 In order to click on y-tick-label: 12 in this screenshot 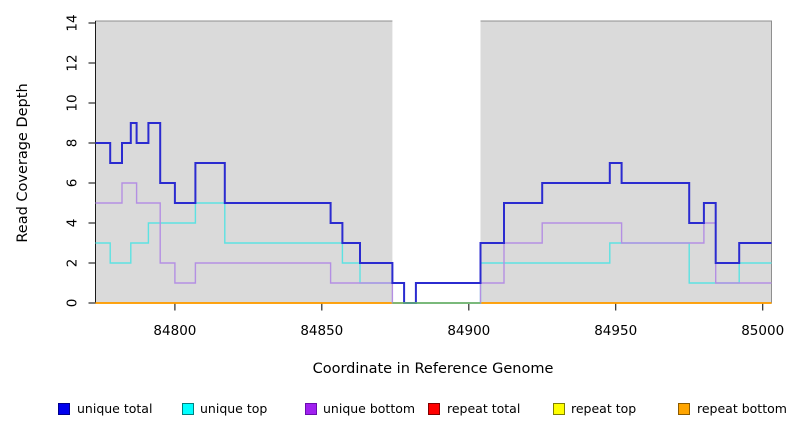, I will do `click(73, 62)`.